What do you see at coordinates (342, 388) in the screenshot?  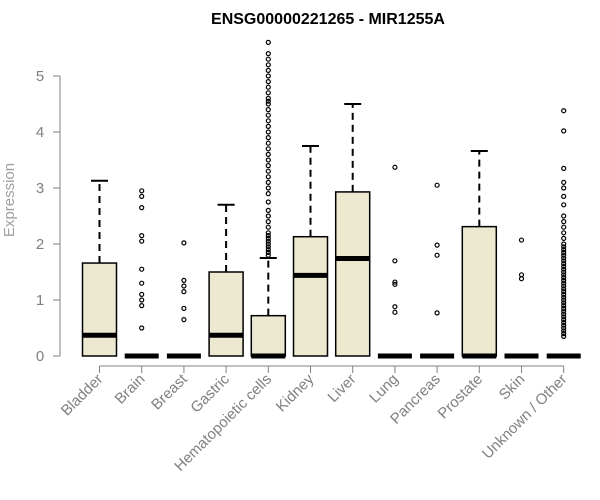 I see `x-tick-label: Liver` at bounding box center [342, 388].